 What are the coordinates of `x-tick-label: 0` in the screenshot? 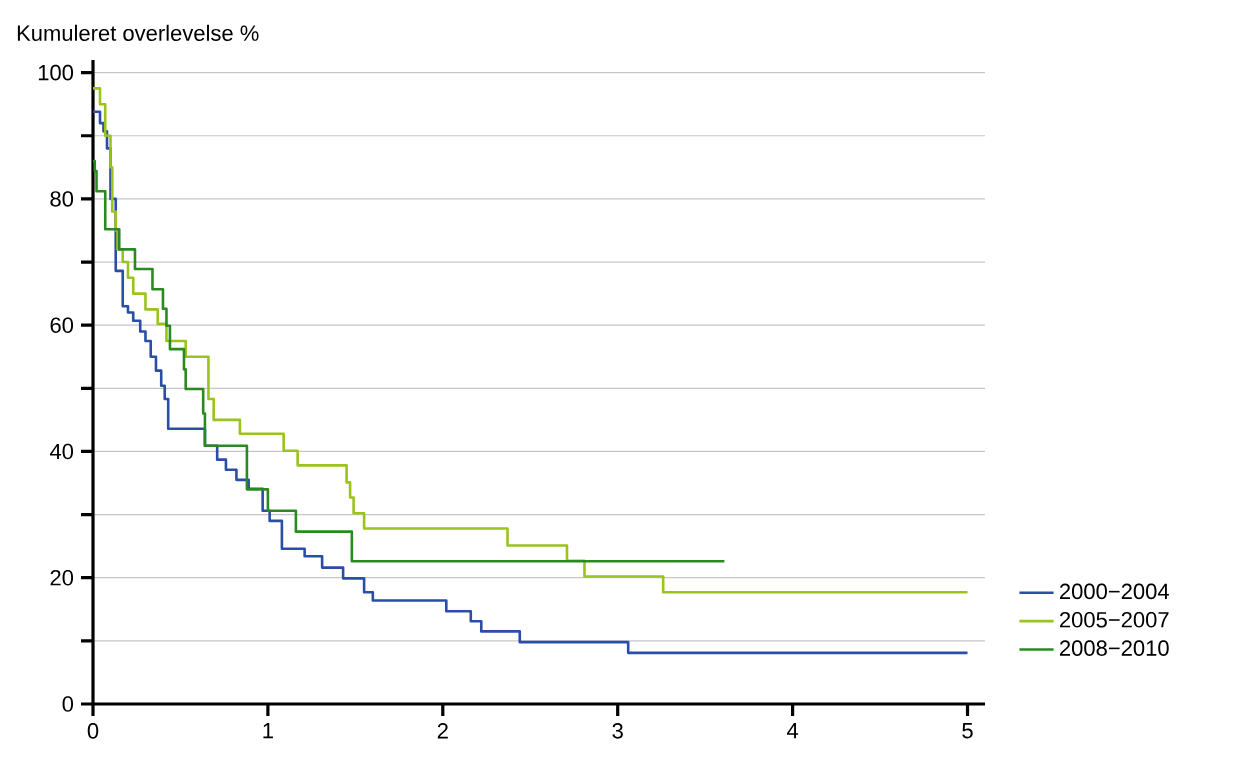 It's located at (93, 731).